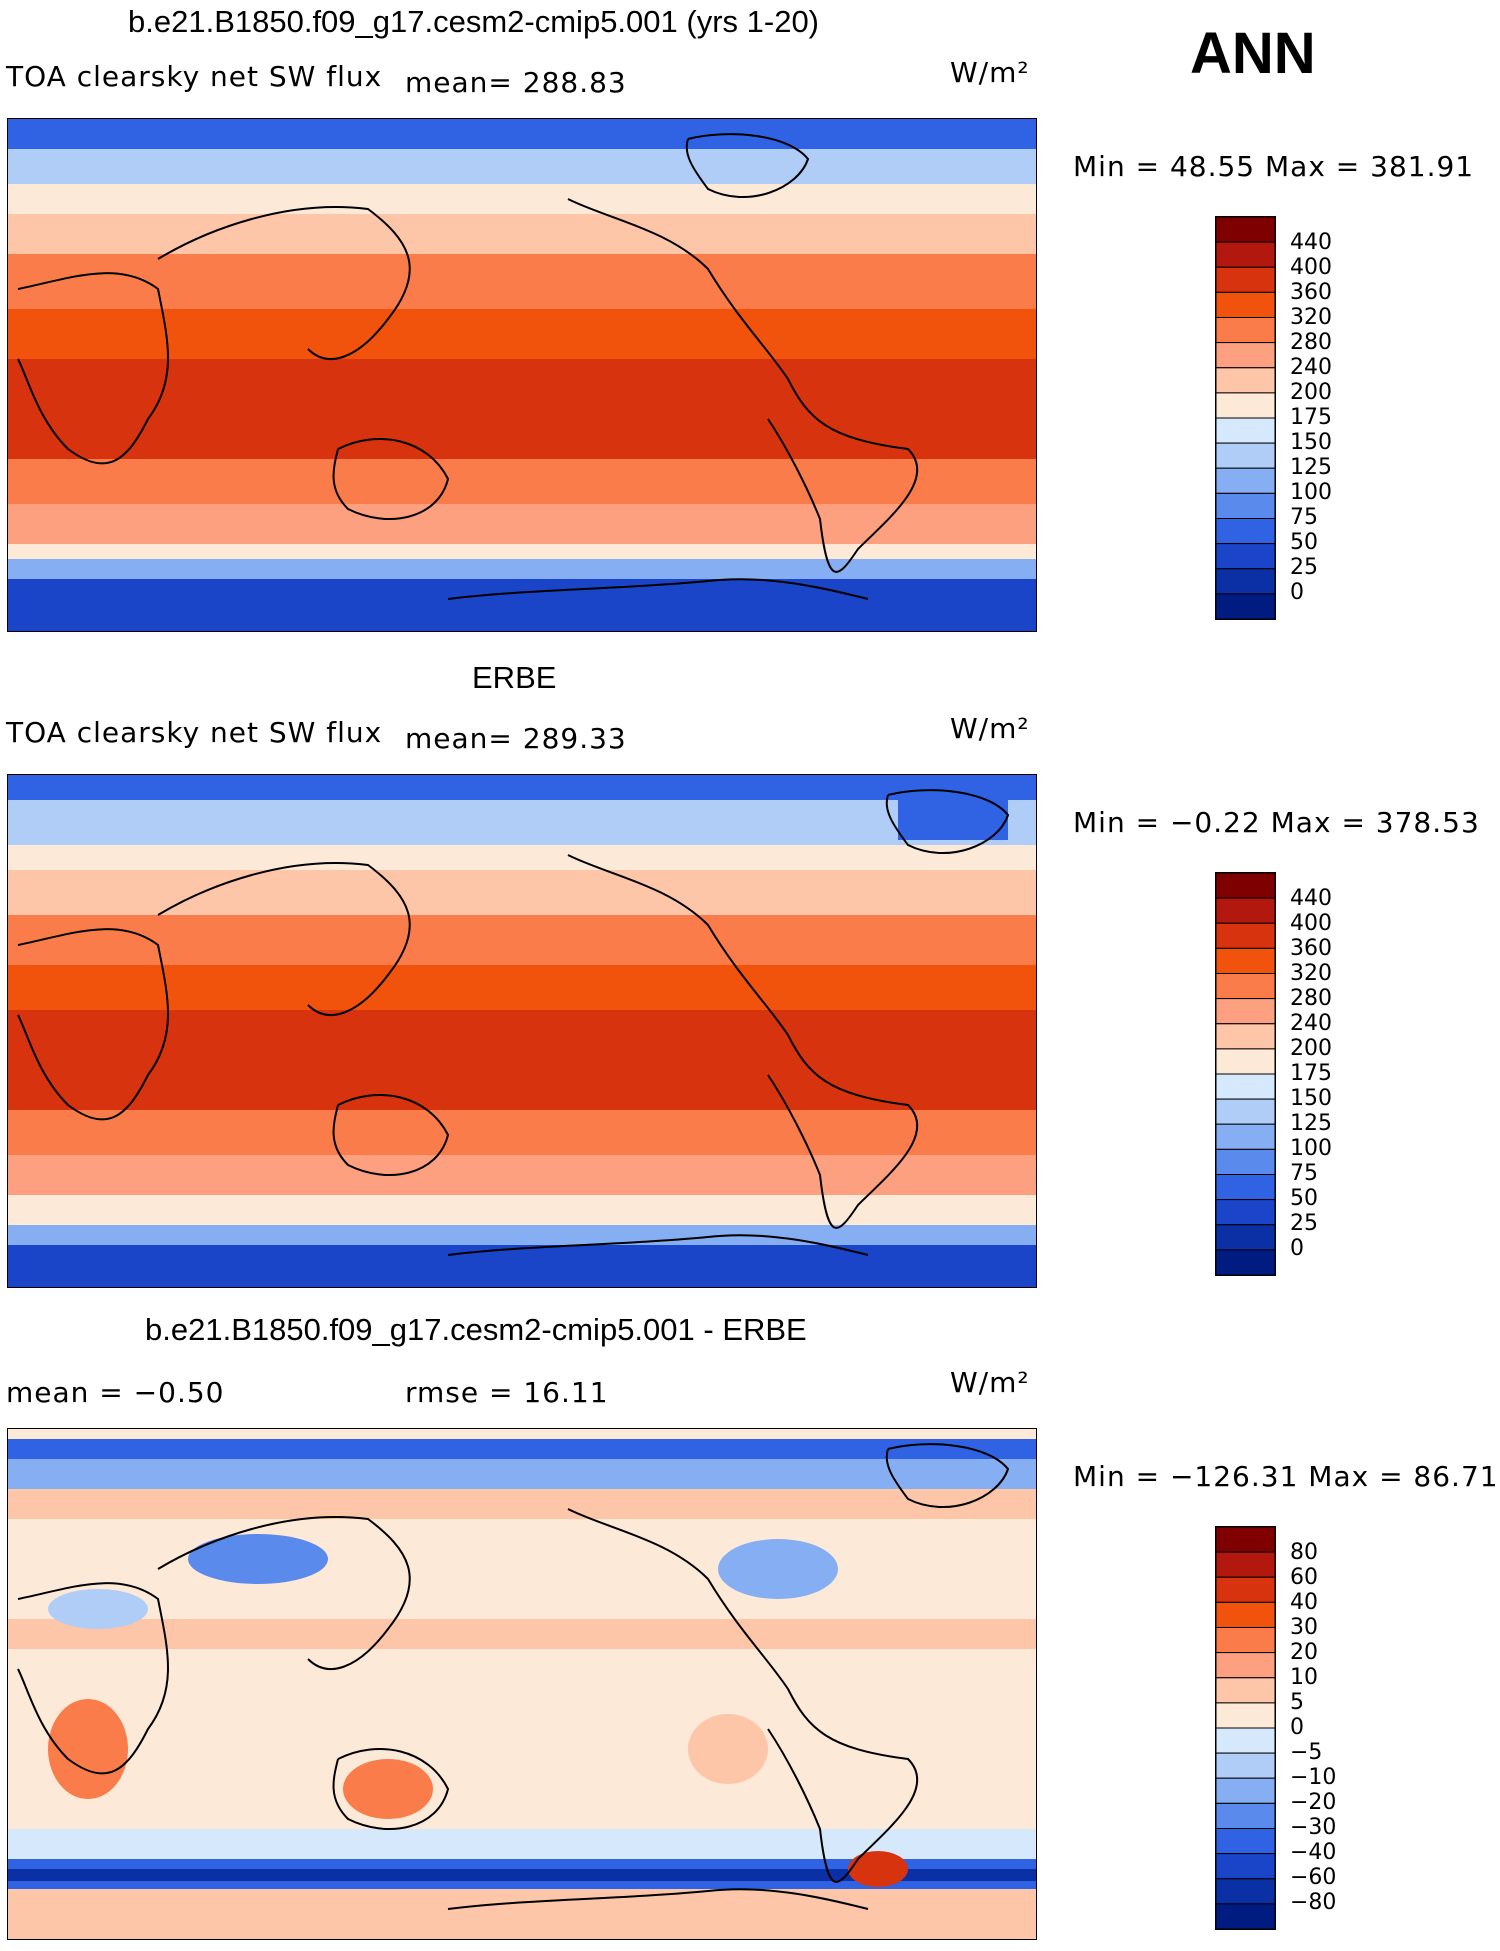 This screenshot has width=1500, height=1951. I want to click on cbar-tick: −30, so click(1313, 1827).